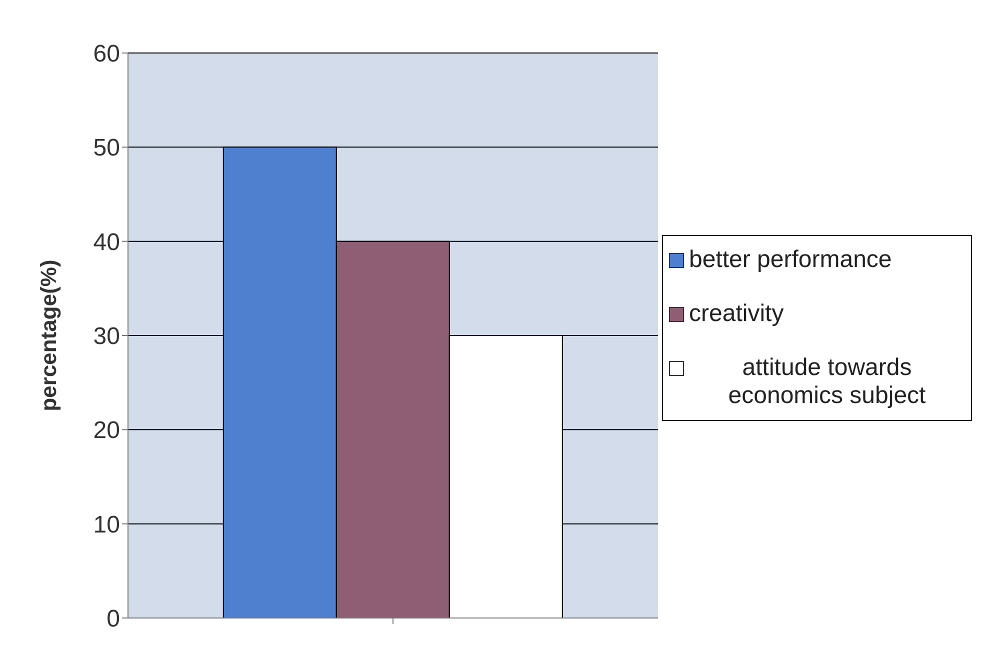  What do you see at coordinates (48, 336) in the screenshot?
I see `y-axis-title: percentage(%)` at bounding box center [48, 336].